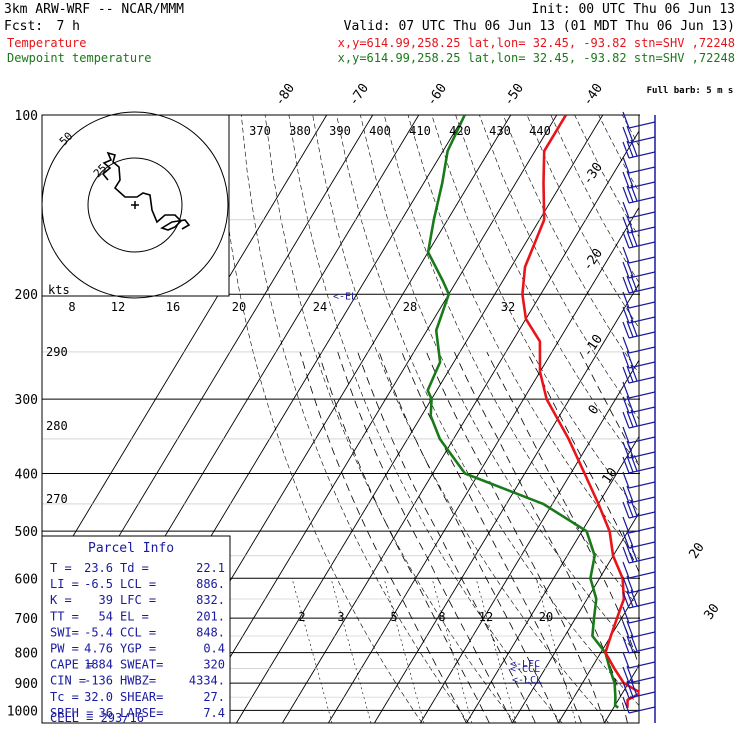  Describe the element at coordinates (118, 307) in the screenshot. I see `speed-label-12: 12` at that location.